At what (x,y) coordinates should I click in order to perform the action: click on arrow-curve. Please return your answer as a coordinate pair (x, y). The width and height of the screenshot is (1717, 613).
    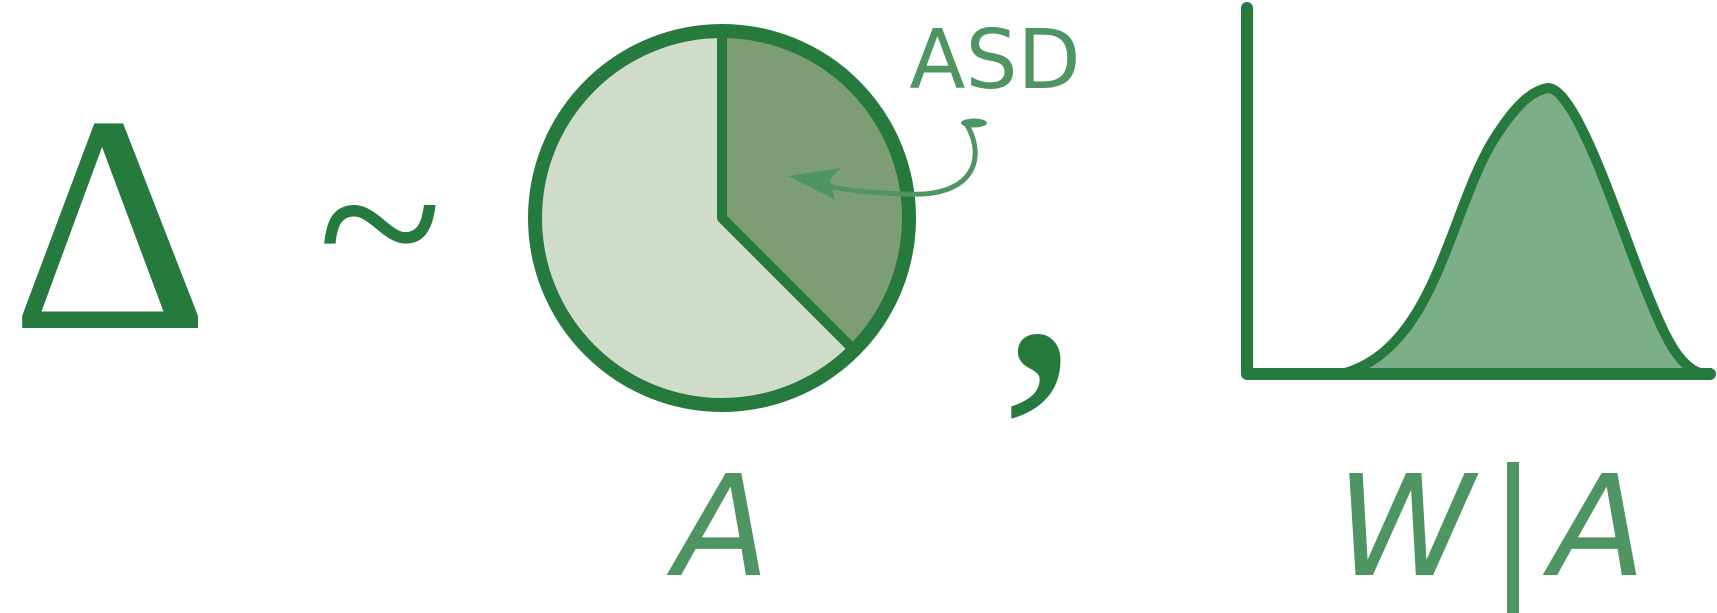
    Looking at the image, I should click on (901, 159).